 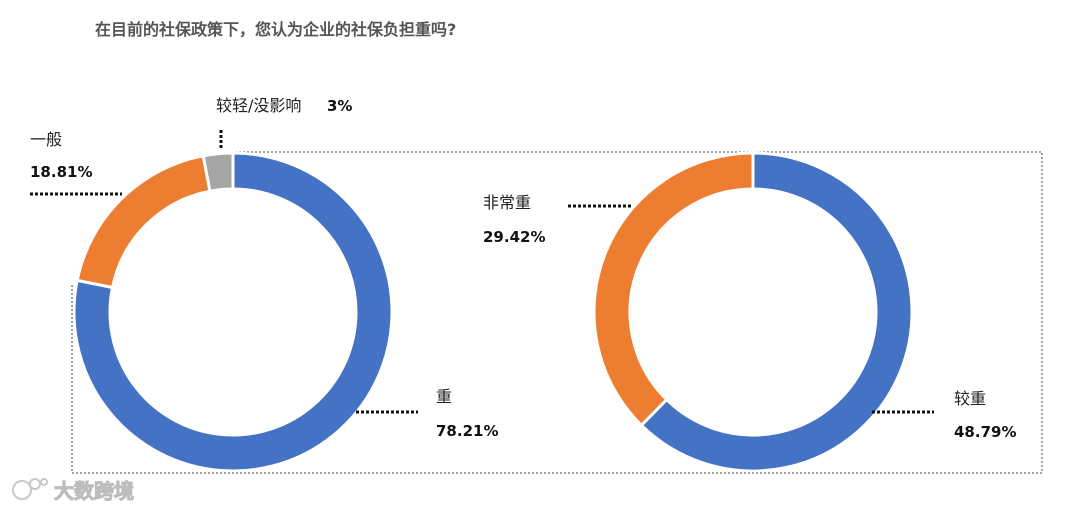 I want to click on slice-value-feichangzhong: 29.42%, so click(x=514, y=237).